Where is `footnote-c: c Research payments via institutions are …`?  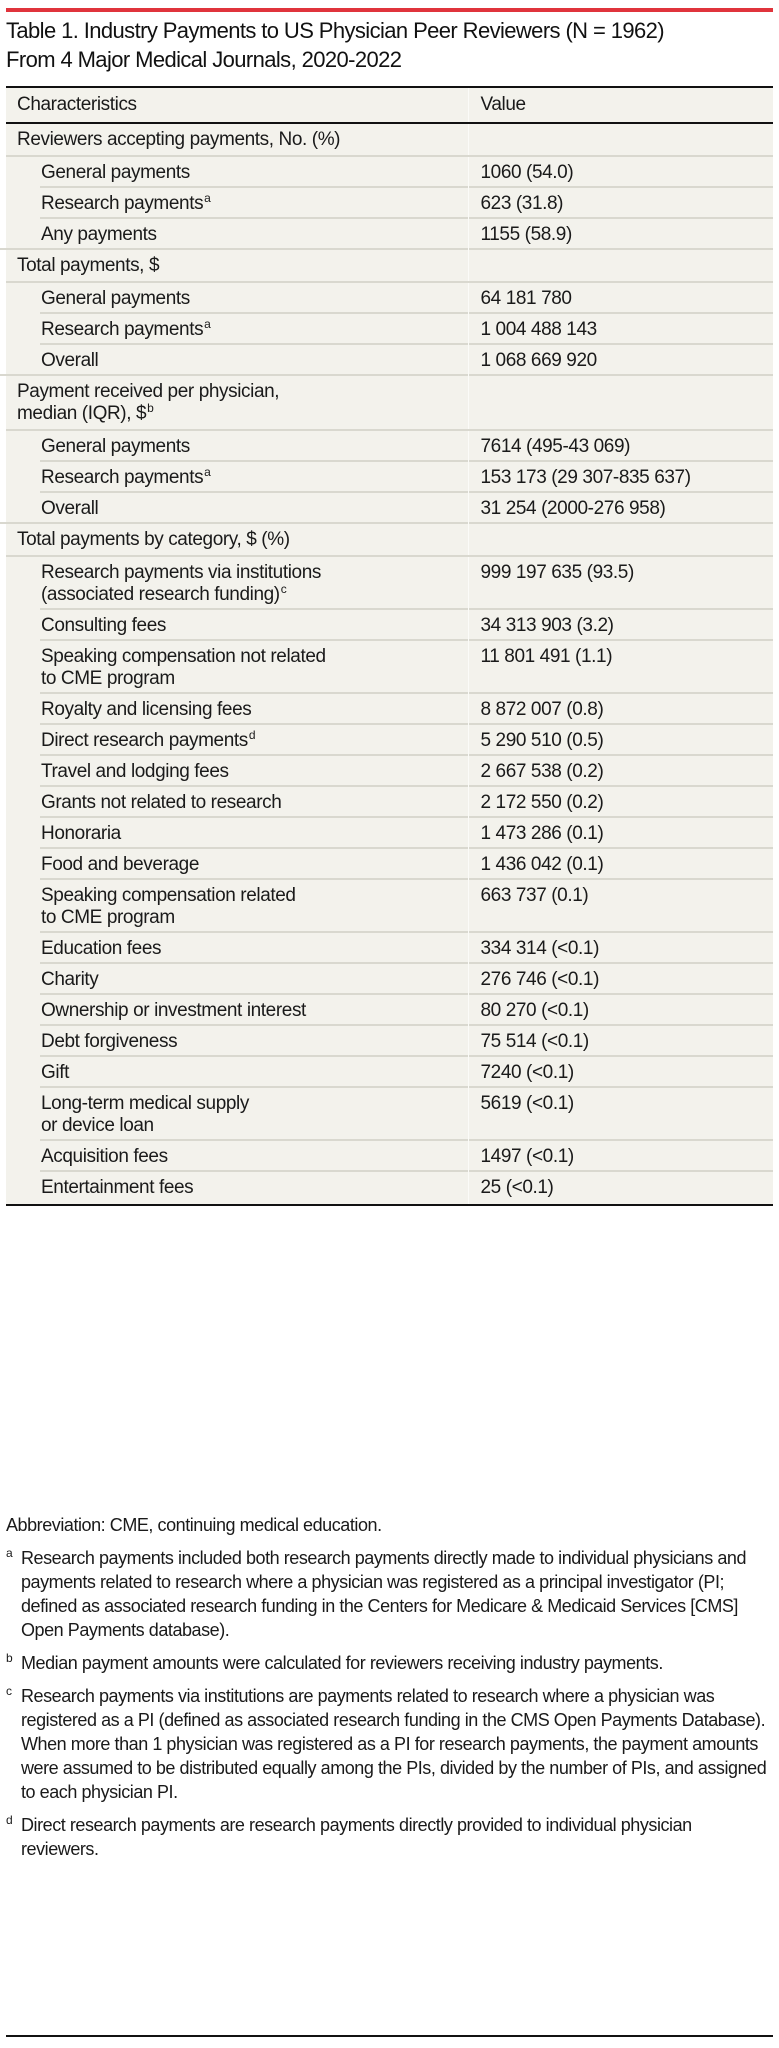
footnote-c: c Research payments via institutions are … is located at coordinates (389, 1744).